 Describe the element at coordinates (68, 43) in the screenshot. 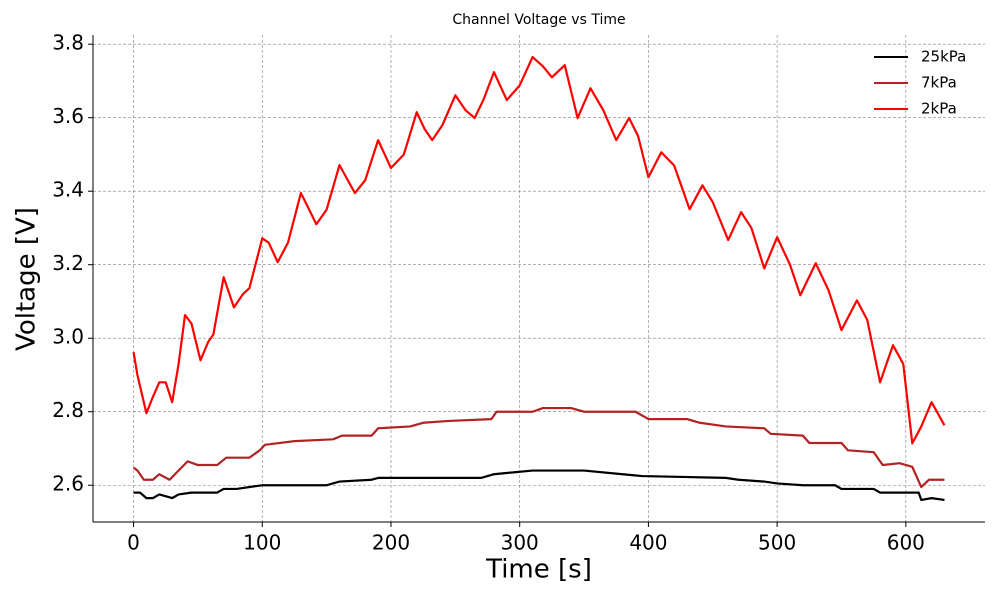

I see `y-tick-label: 3.8` at that location.